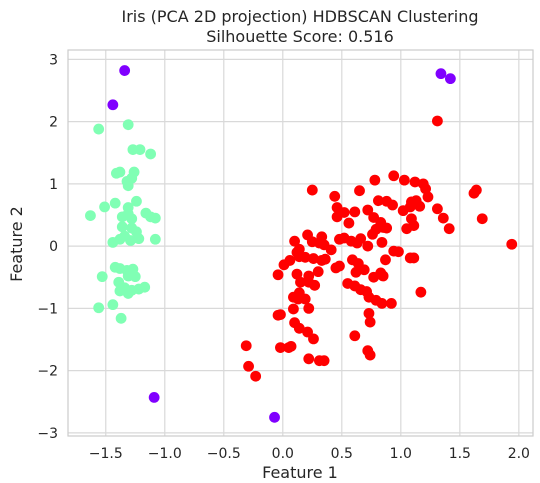 This screenshot has width=540, height=483. What do you see at coordinates (106, 454) in the screenshot?
I see `x-tick-label: −1.5` at bounding box center [106, 454].